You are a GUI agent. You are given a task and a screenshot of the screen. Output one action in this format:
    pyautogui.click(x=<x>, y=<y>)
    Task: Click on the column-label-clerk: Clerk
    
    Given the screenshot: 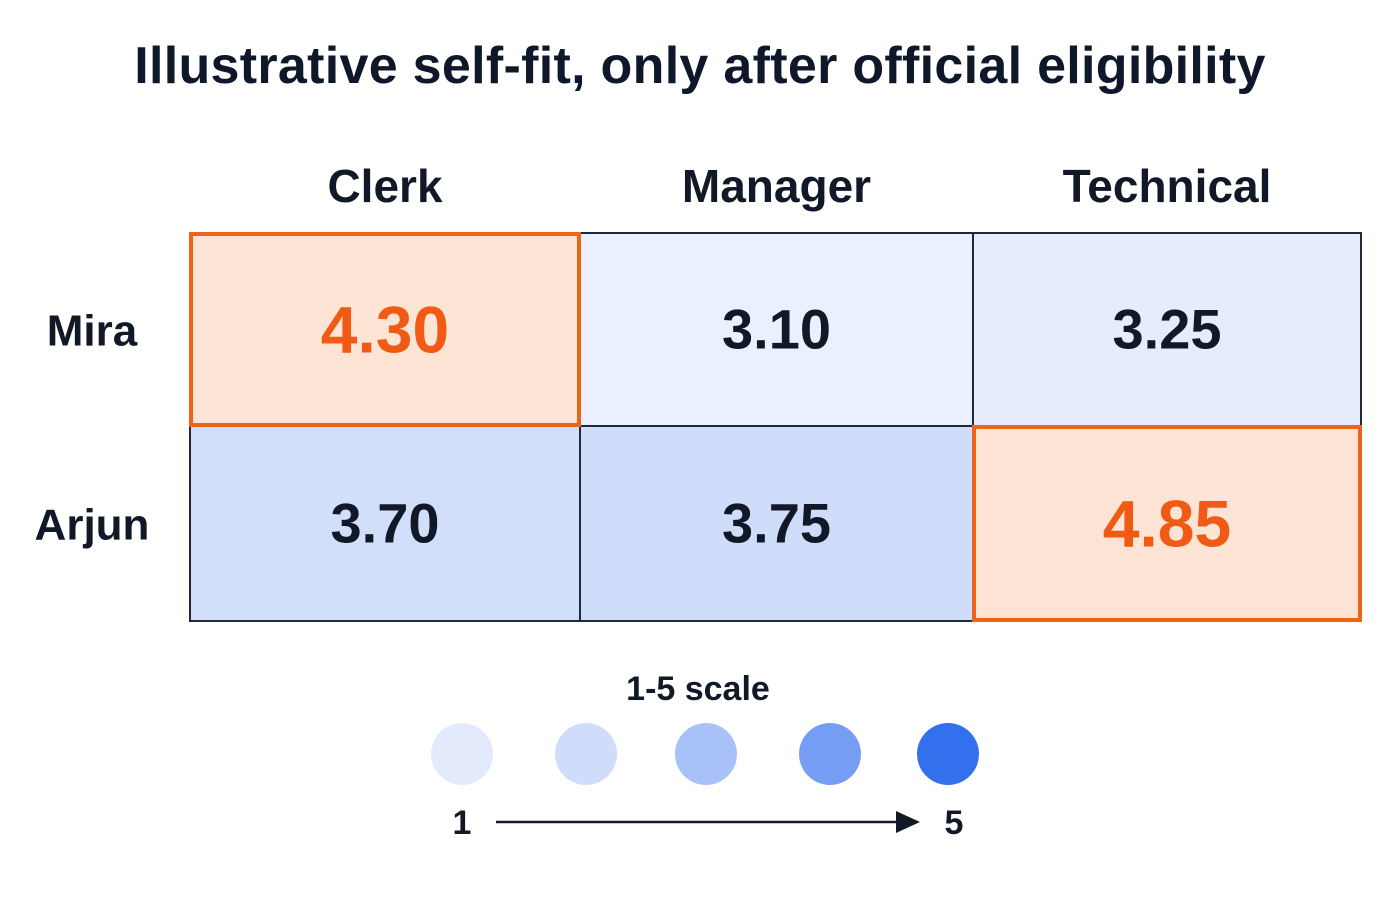 What is the action you would take?
    pyautogui.click(x=384, y=186)
    